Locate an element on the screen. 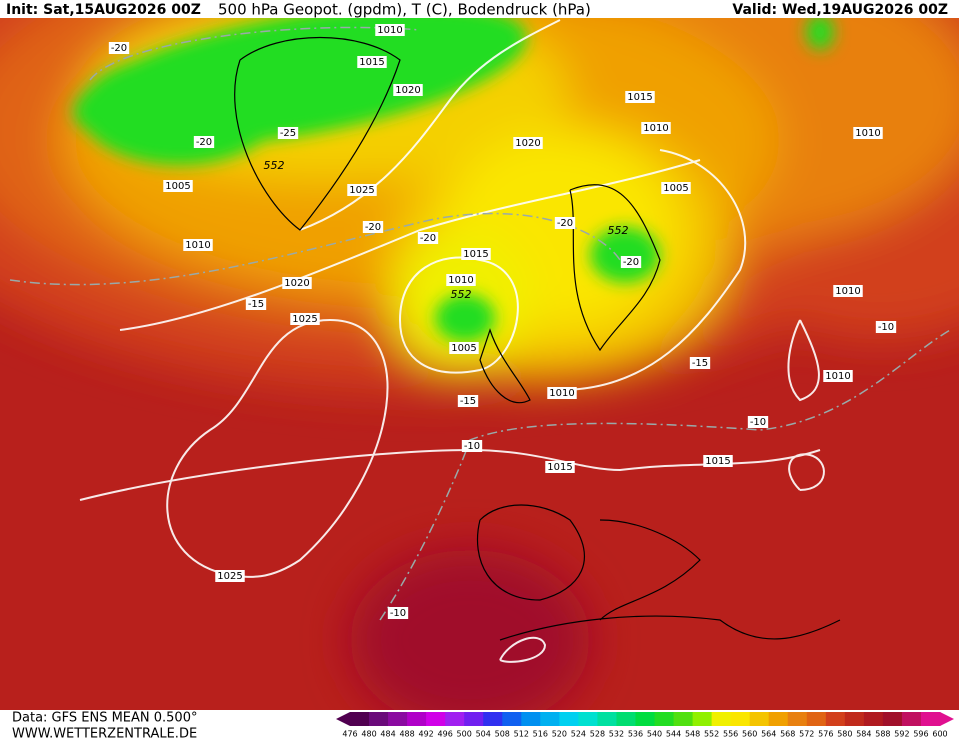 Image resolution: width=959 pixels, height=741 pixels. scale-label: 572 is located at coordinates (806, 734).